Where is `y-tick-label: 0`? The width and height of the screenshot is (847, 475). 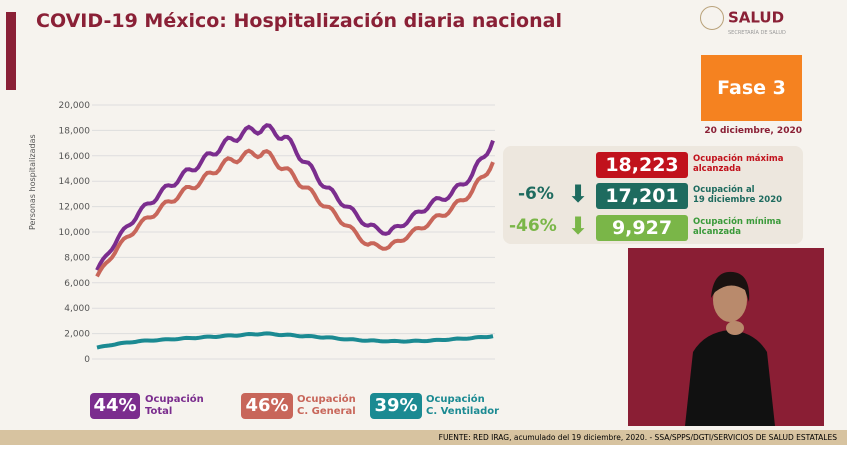 y-tick-label: 0 is located at coordinates (87, 360).